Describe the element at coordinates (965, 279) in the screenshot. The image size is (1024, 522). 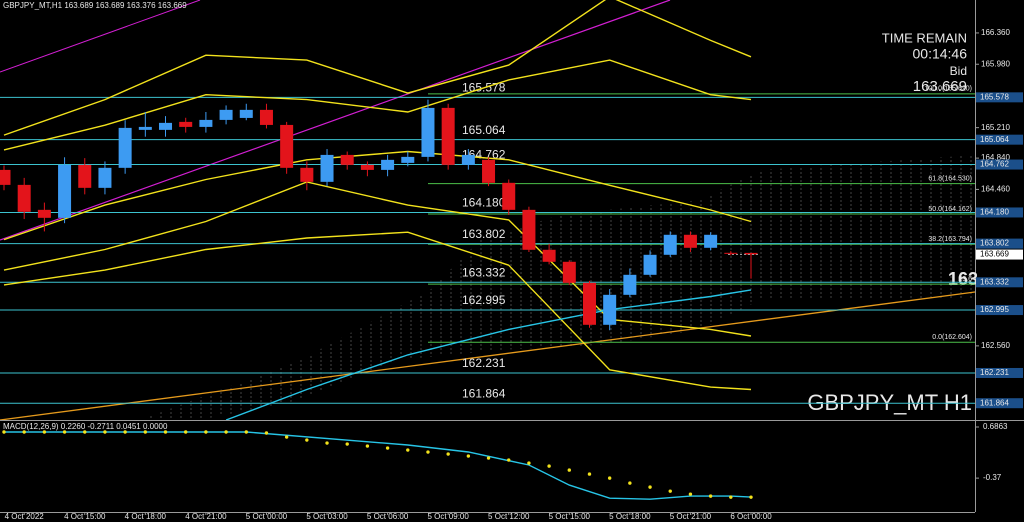
I see `fib-label: 23.6` at that location.